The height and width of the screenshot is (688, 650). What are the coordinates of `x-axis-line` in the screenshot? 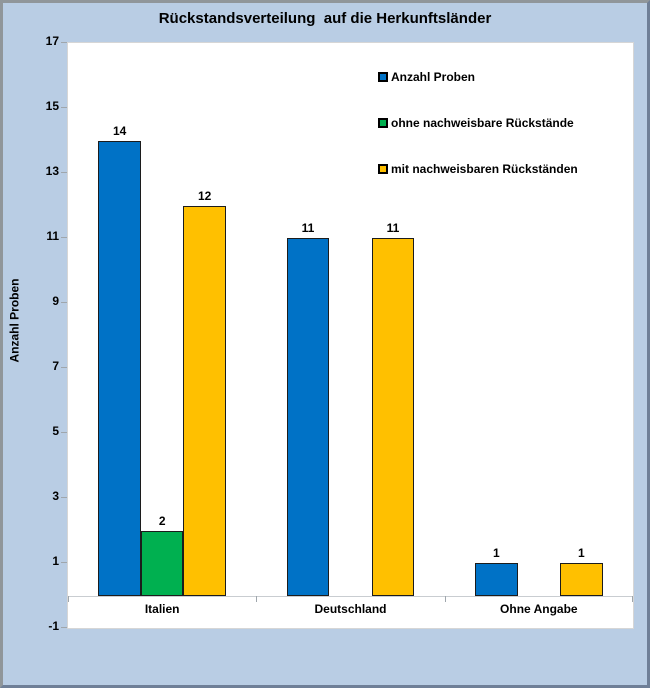 It's located at (350, 596).